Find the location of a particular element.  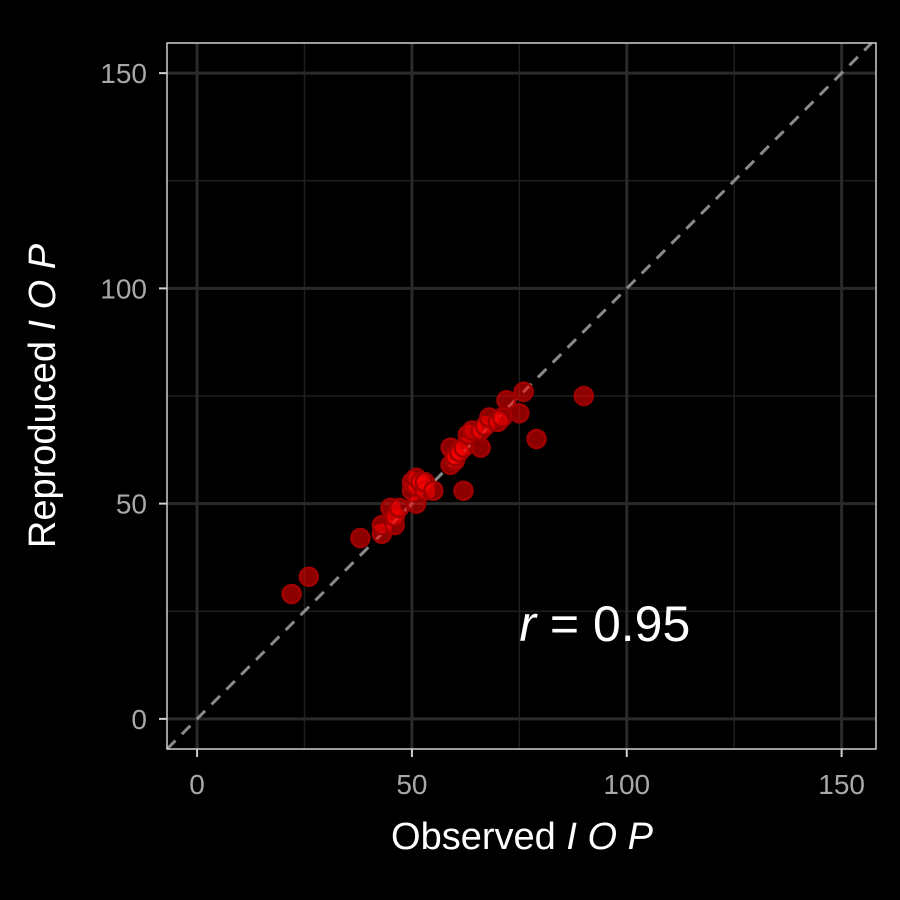

x-tick-label: 50 is located at coordinates (411, 784).